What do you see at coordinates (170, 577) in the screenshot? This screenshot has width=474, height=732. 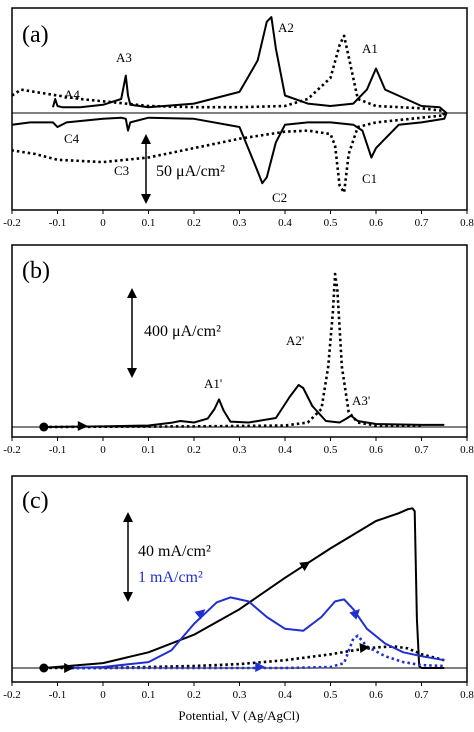 I see `panel-c-scale-text-blue: 1 mA/cm²` at bounding box center [170, 577].